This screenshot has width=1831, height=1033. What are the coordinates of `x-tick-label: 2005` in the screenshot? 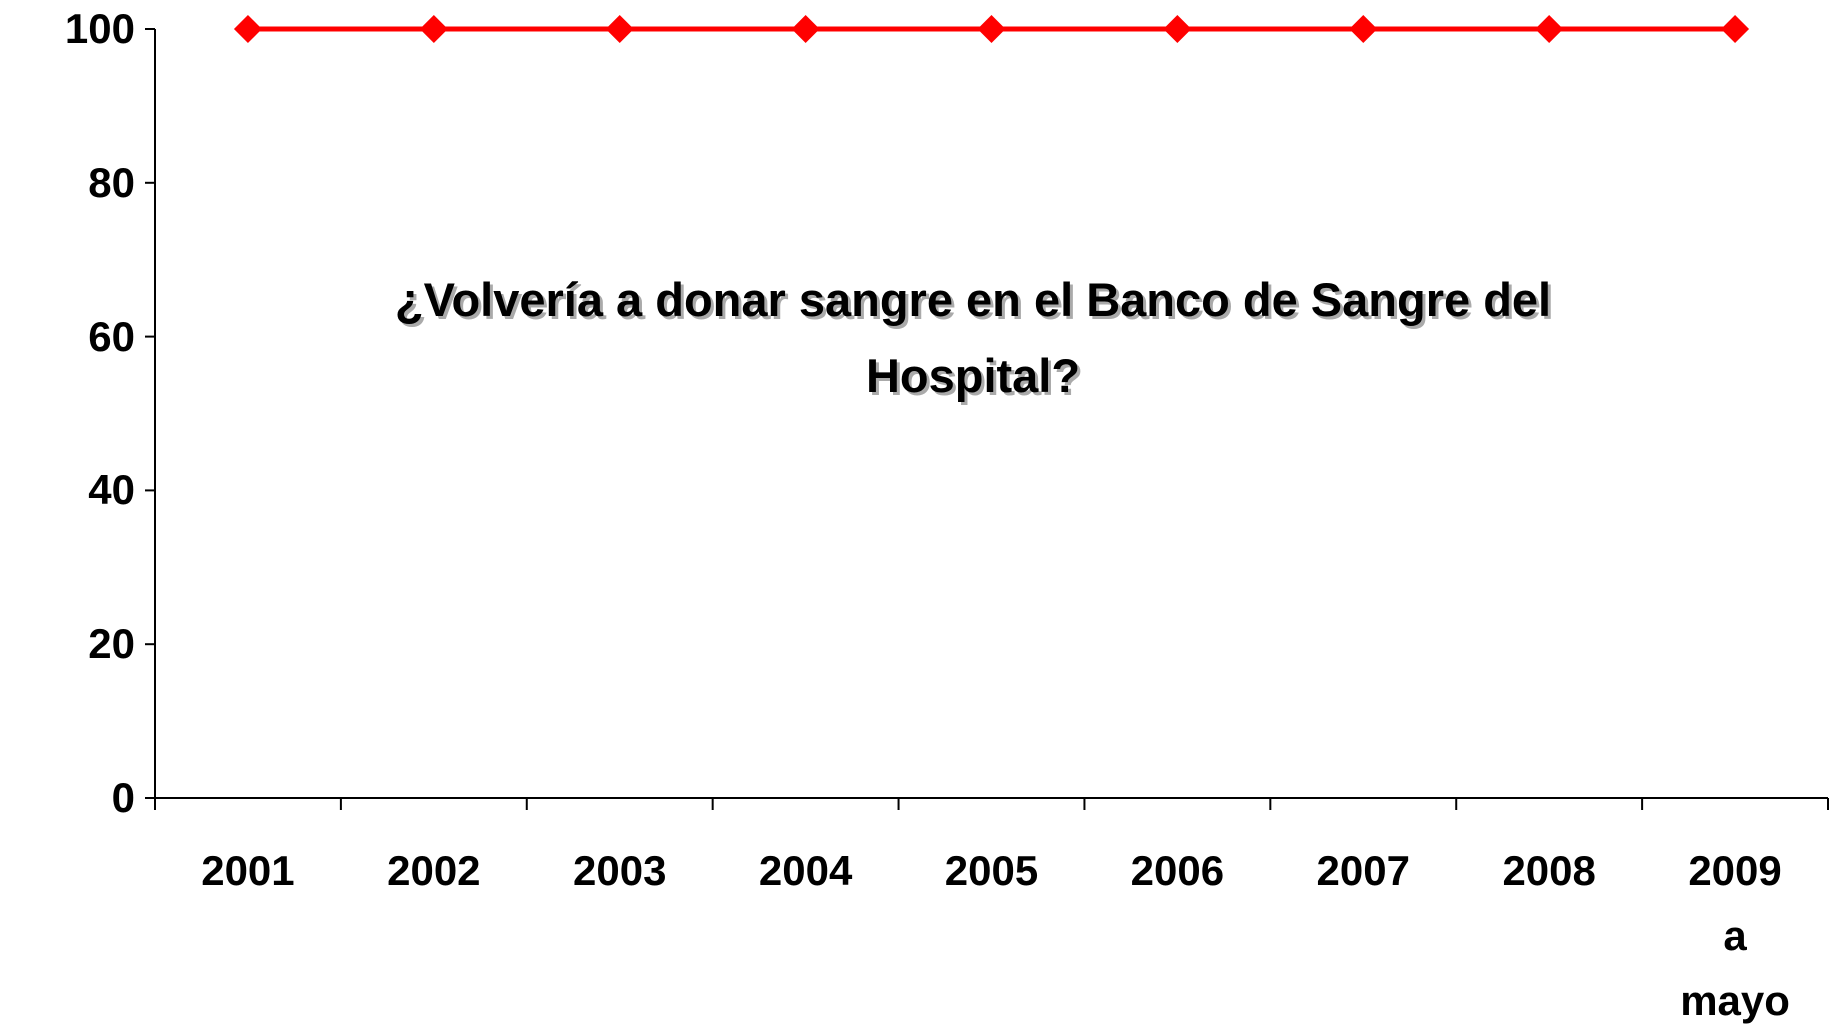 It's located at (991, 870).